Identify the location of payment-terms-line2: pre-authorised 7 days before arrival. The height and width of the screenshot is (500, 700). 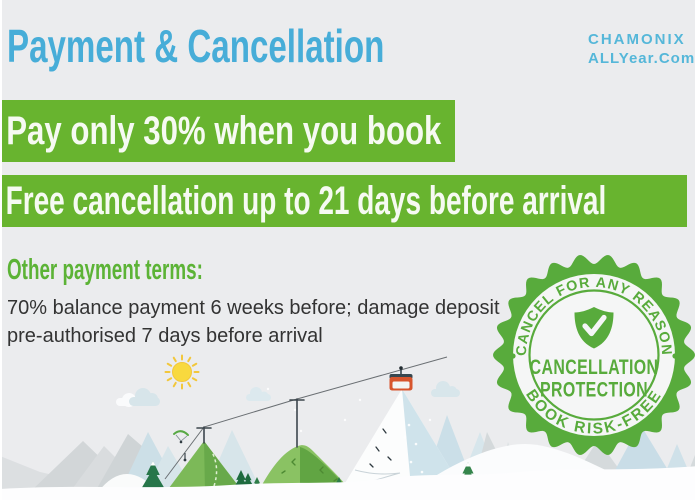
(165, 336).